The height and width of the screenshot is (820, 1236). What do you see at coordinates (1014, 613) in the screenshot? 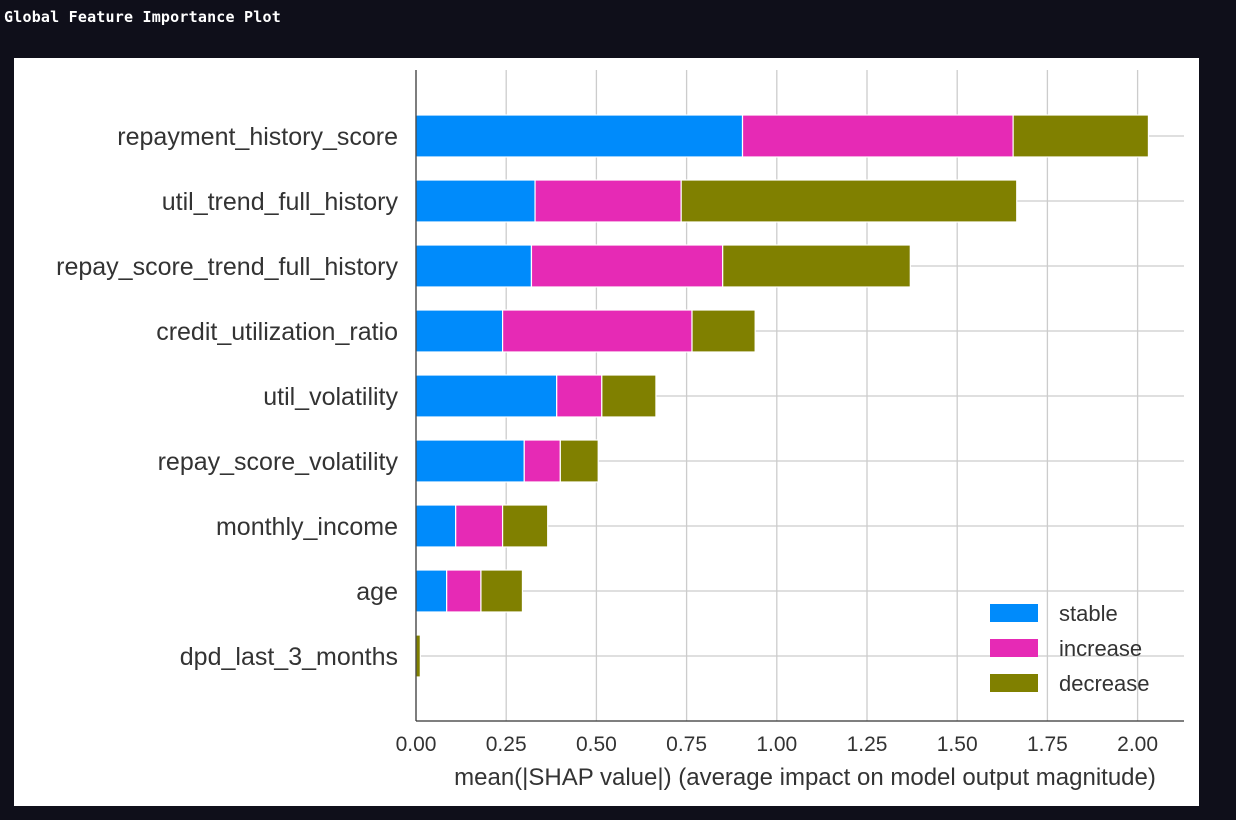
I see `legend-swatch-stable` at bounding box center [1014, 613].